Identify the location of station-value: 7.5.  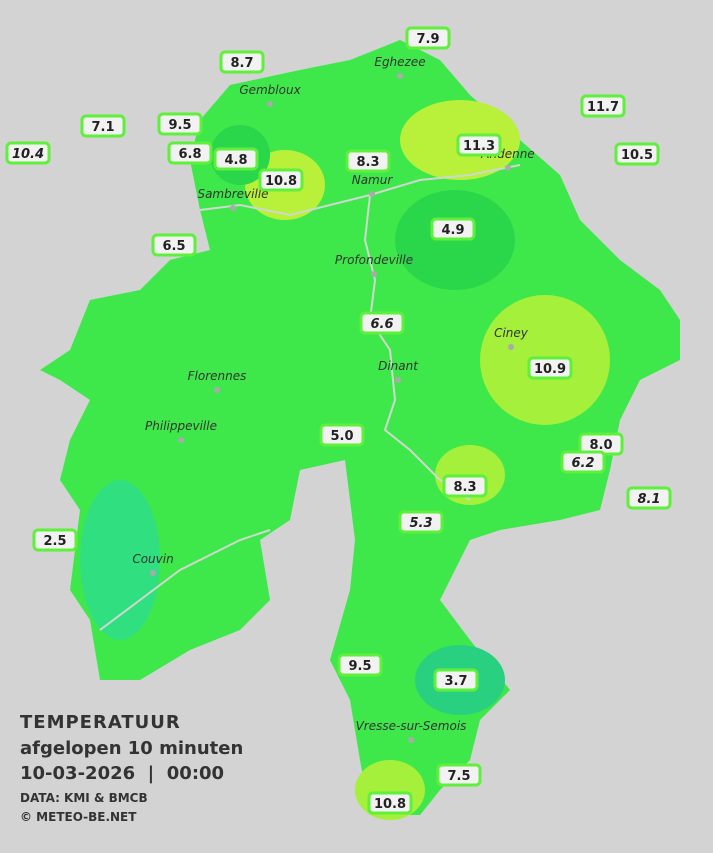
(458, 776).